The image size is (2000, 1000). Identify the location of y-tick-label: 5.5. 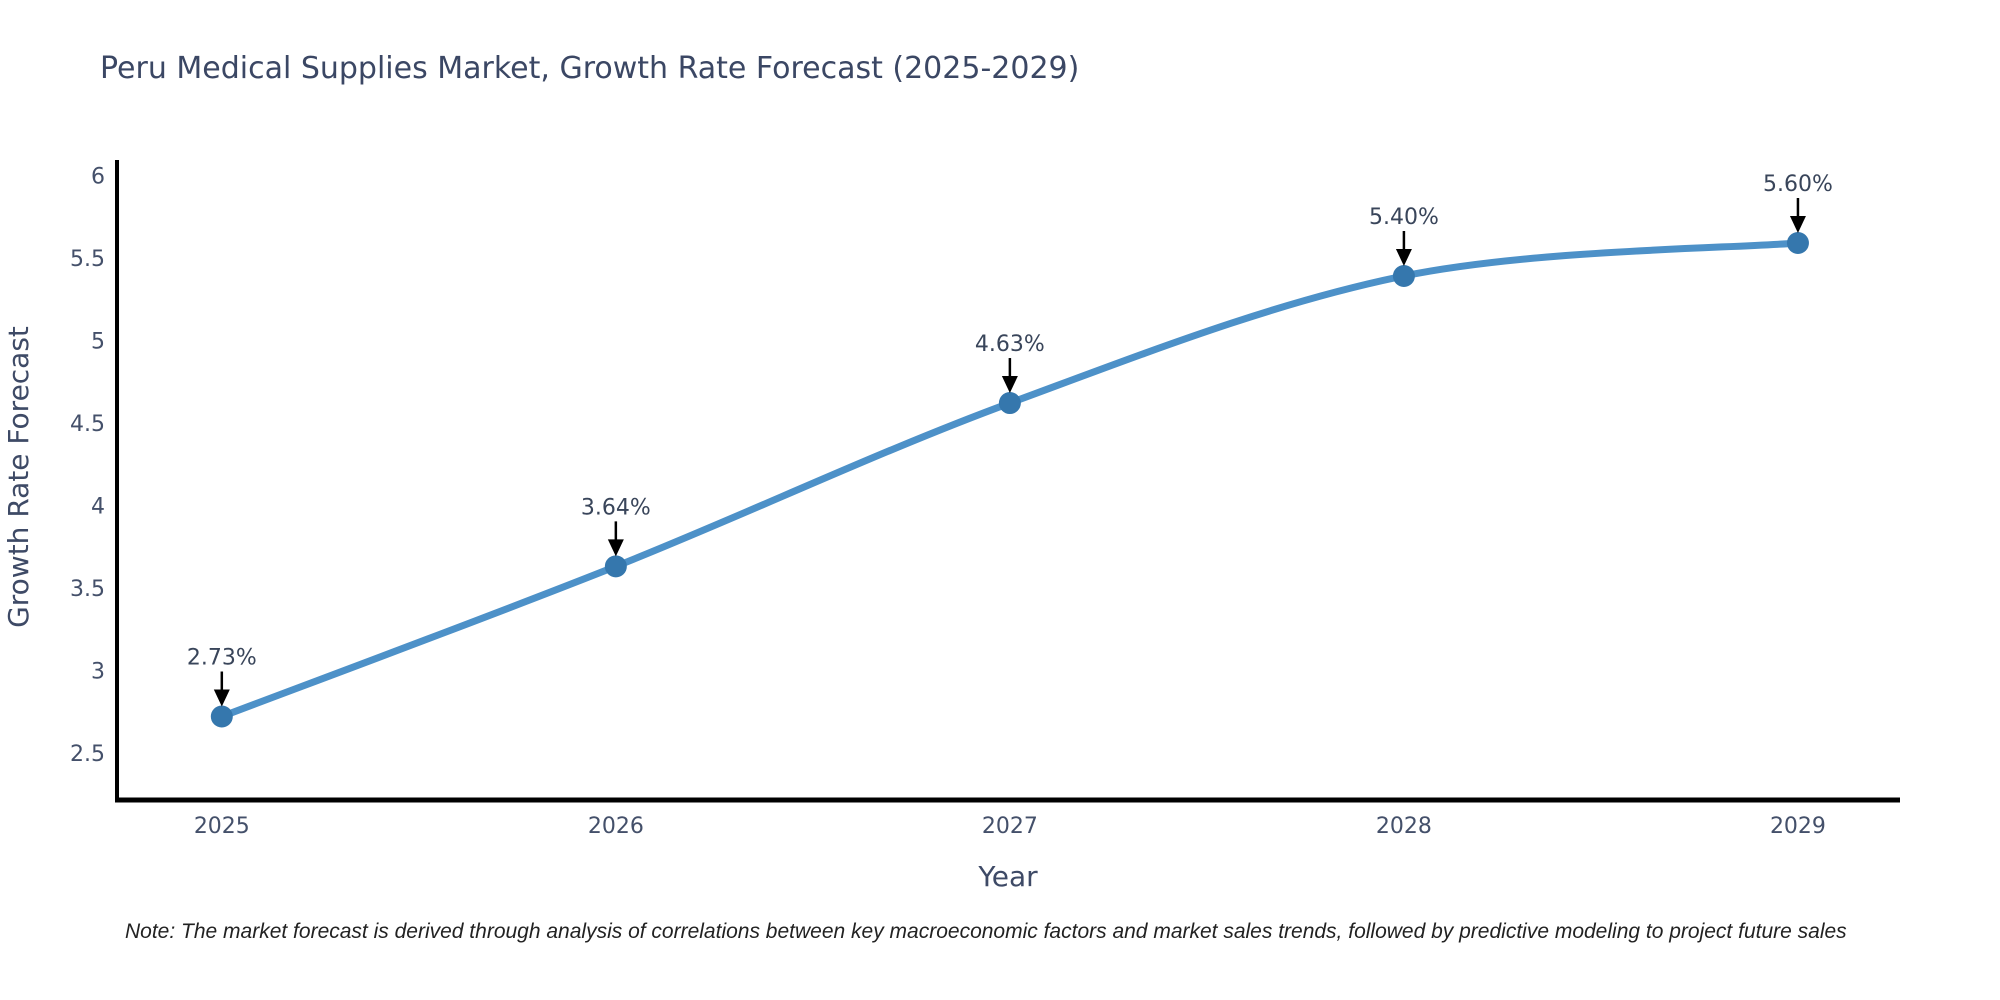
(87, 259).